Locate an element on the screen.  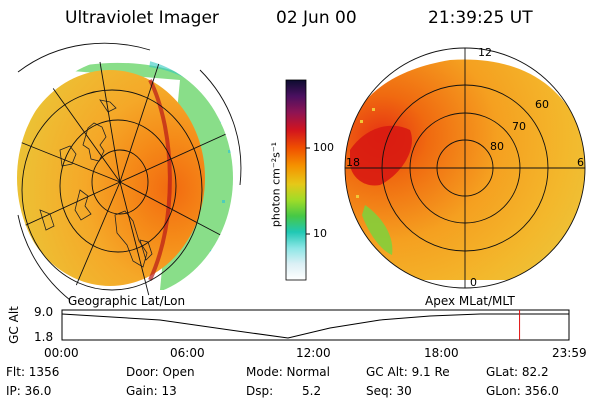
dsp-value: 5.2 is located at coordinates (312, 391).